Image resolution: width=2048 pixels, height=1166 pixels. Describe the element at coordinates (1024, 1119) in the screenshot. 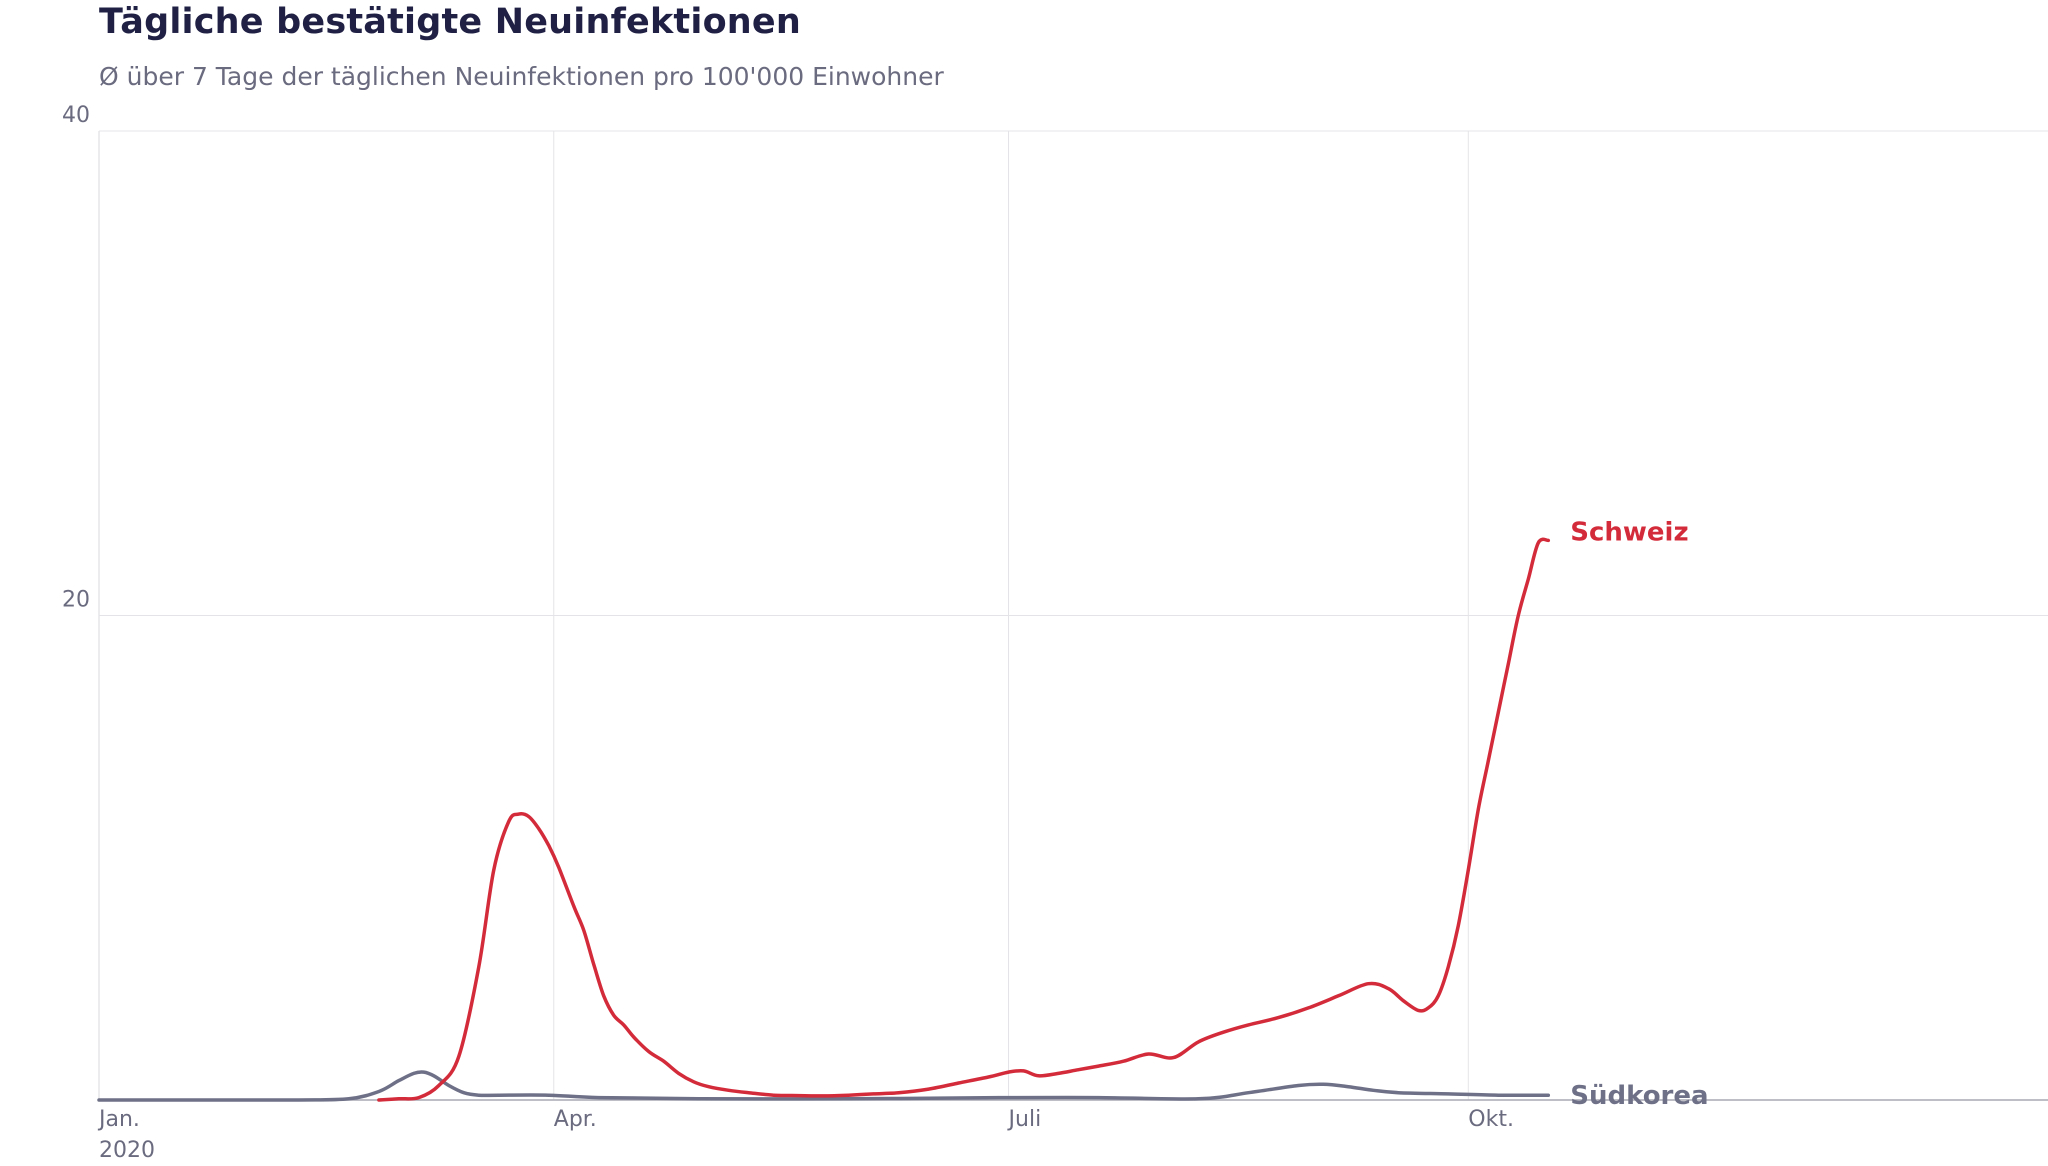

I see `x-tick-label: Juli` at that location.